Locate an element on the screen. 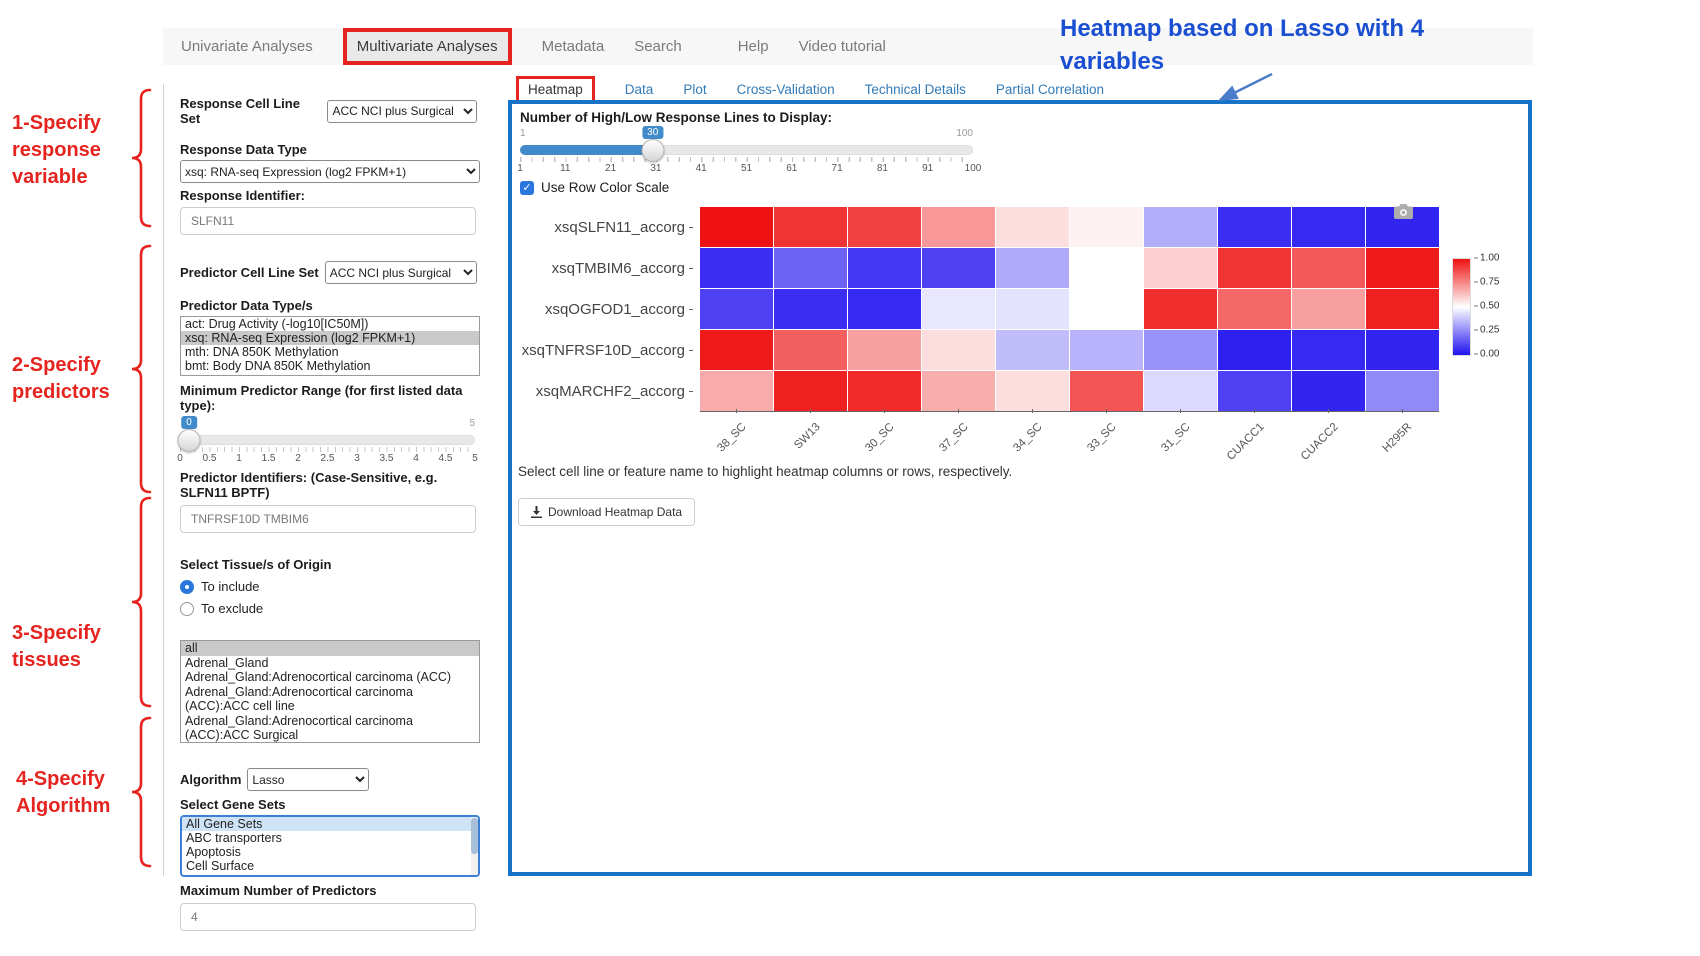 Image resolution: width=1700 pixels, height=956 pixels. heatmap-cell-xsqslfn11-accorg-38-sc is located at coordinates (736, 227).